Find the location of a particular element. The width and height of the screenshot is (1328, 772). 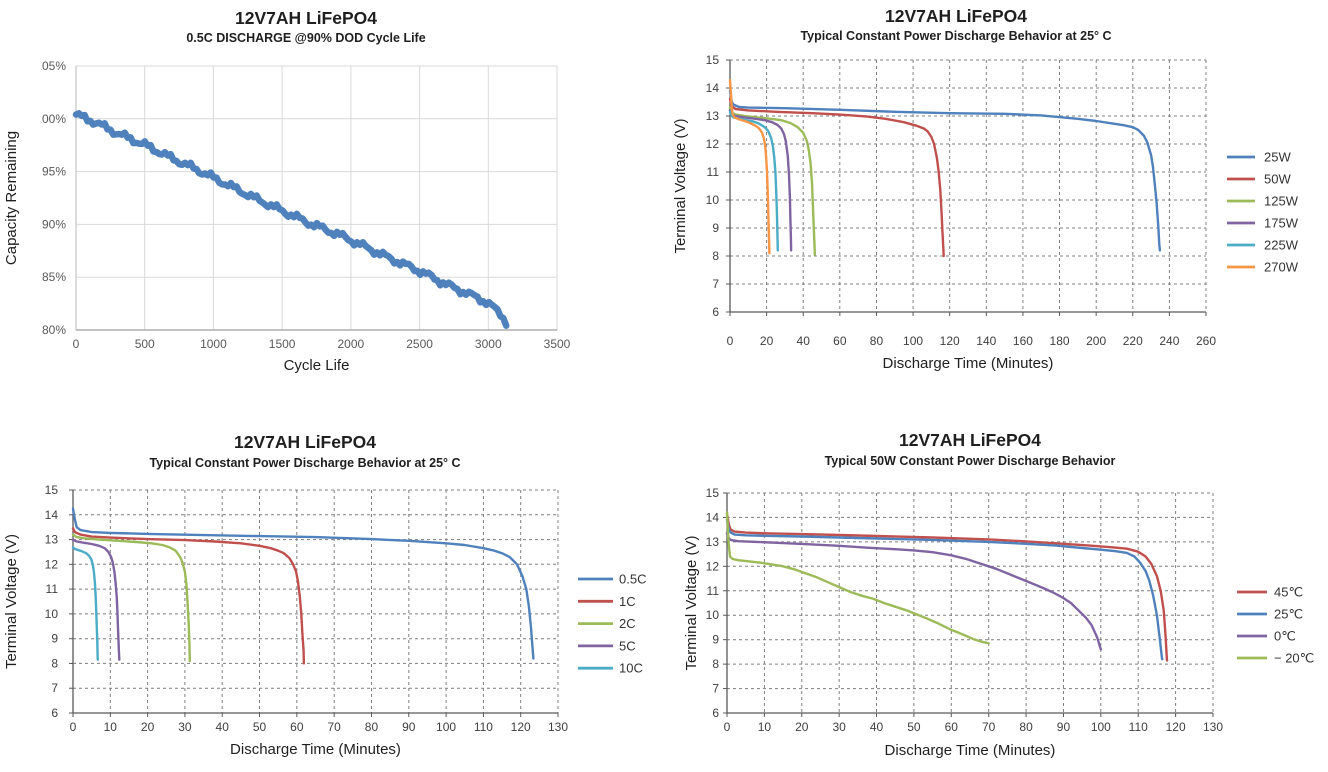

x-tick-label: 110 is located at coordinates (483, 727).